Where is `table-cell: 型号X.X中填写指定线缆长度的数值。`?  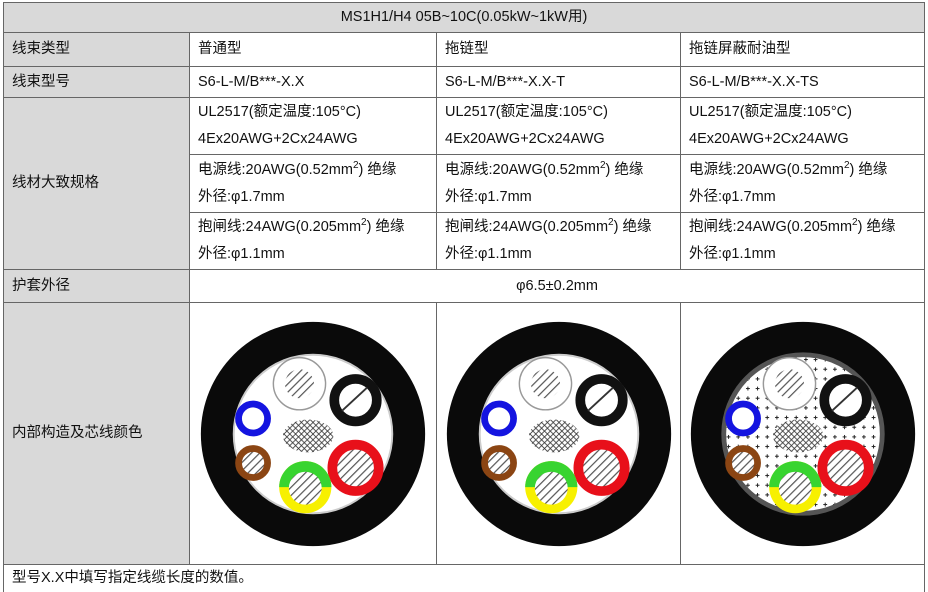 table-cell: 型号X.X中填写指定线缆长度的数值。 is located at coordinates (464, 578).